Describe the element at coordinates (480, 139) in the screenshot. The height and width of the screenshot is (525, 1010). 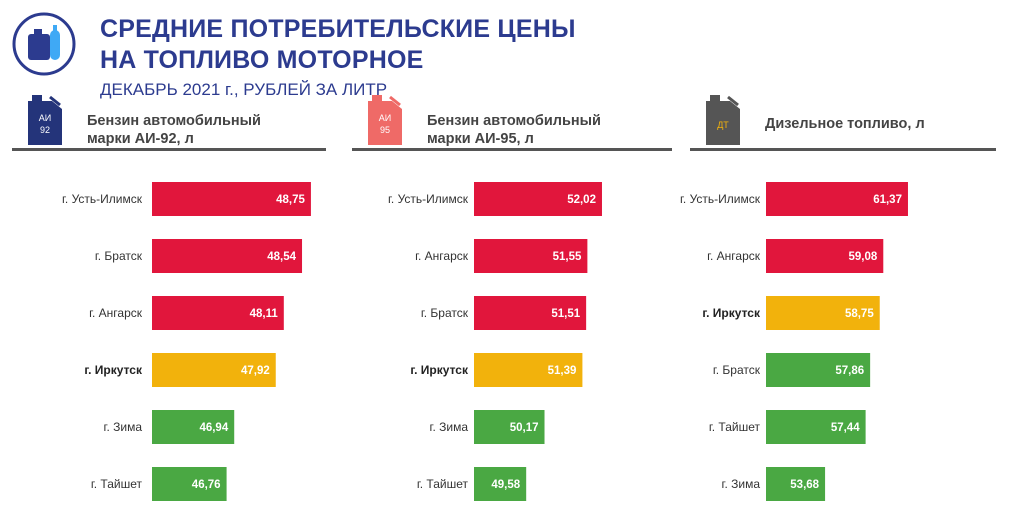
I see `panel-label-line-2: марки АИ-95, л` at that location.